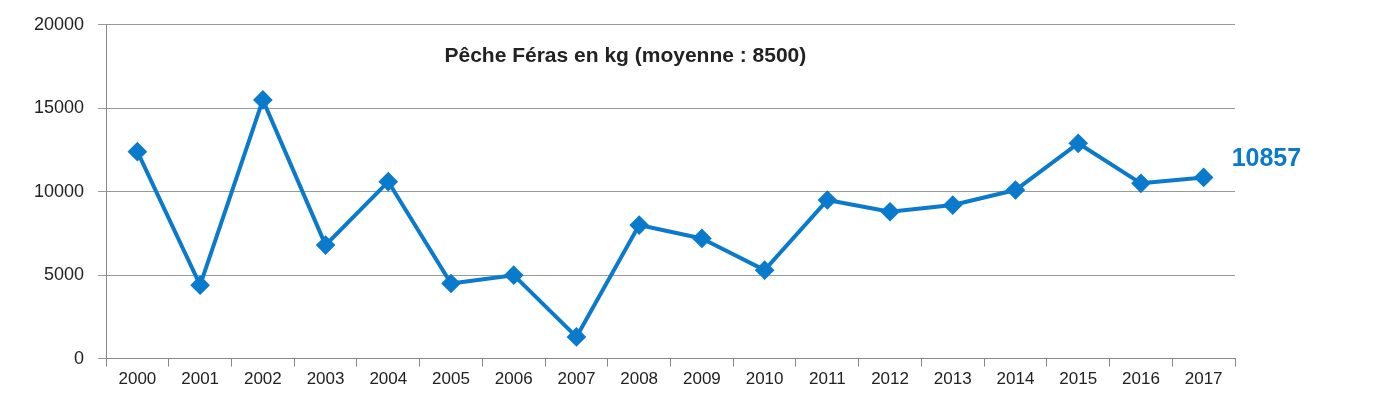 Image resolution: width=1373 pixels, height=401 pixels. Describe the element at coordinates (625, 54) in the screenshot. I see `text: Pêche Féras en kg (moyenne : 8500)` at that location.